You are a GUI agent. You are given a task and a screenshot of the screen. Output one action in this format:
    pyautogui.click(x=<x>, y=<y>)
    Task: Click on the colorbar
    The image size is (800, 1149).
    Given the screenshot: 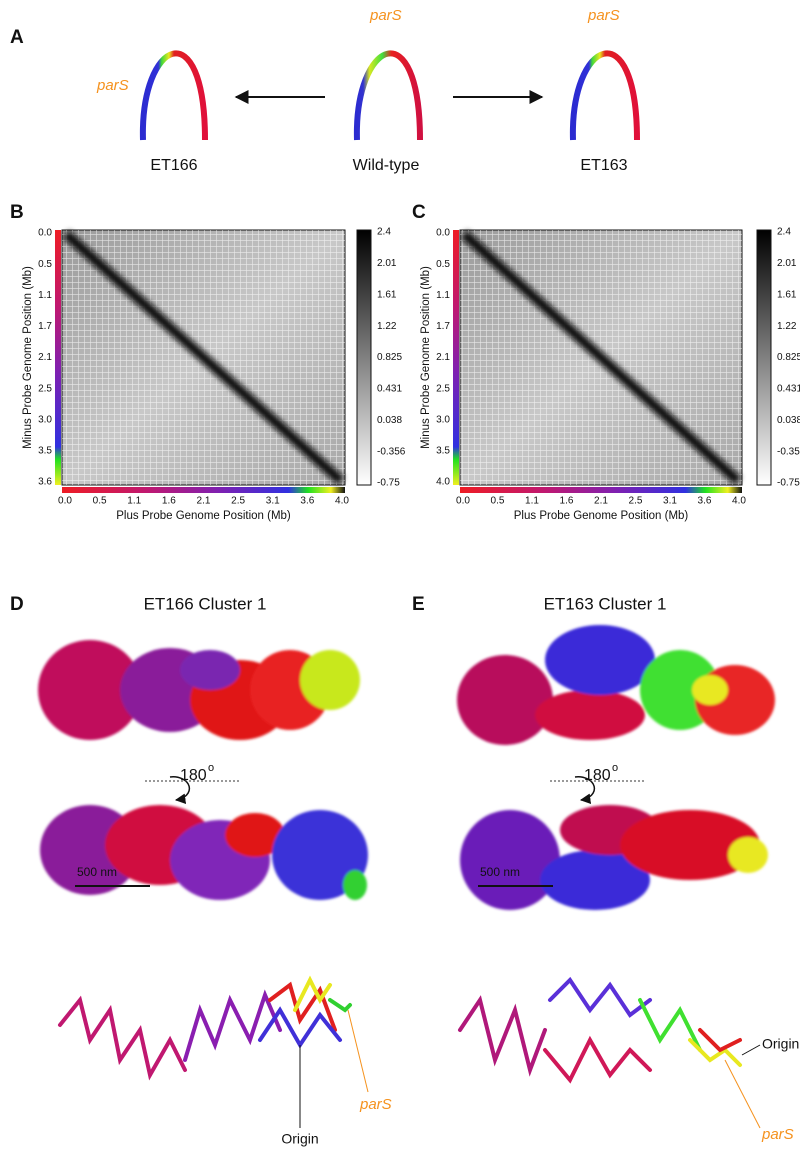 What is the action you would take?
    pyautogui.click(x=764, y=357)
    